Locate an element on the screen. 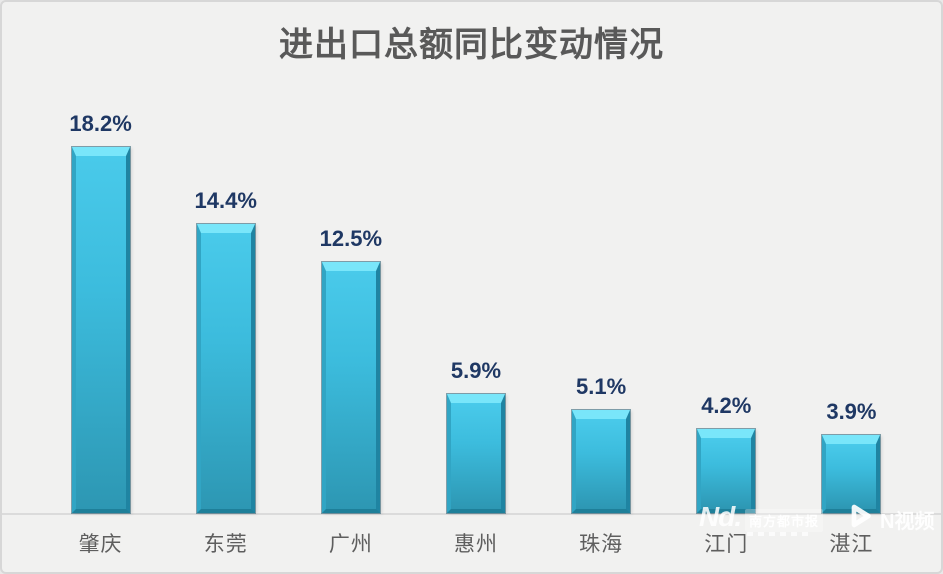  category-label: 广州 is located at coordinates (350, 544).